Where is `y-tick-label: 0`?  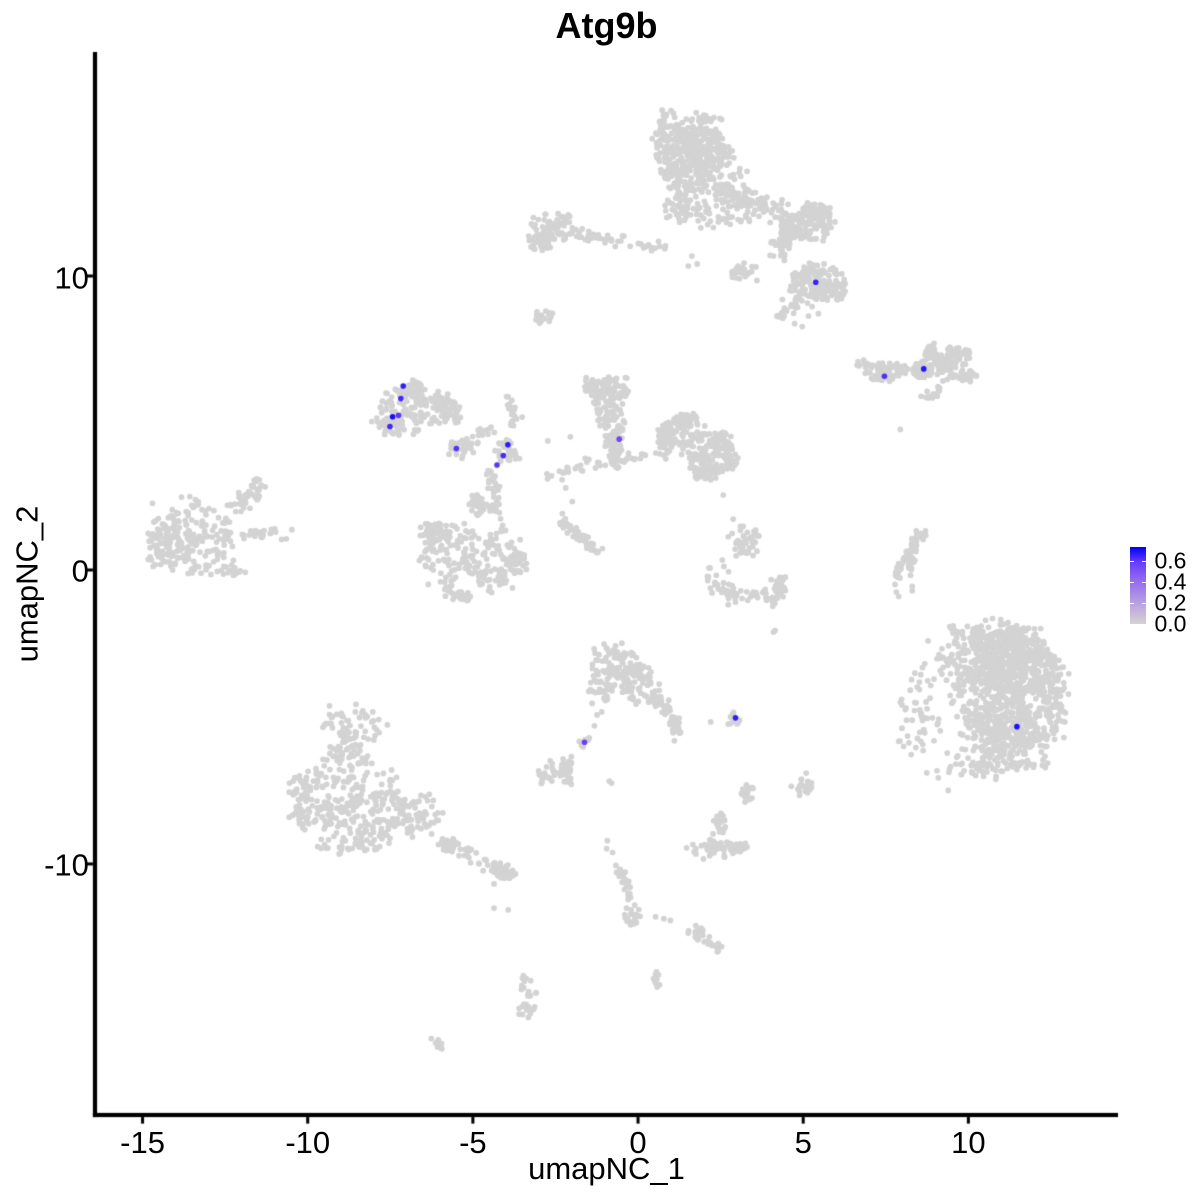
y-tick-label: 0 is located at coordinates (80, 571).